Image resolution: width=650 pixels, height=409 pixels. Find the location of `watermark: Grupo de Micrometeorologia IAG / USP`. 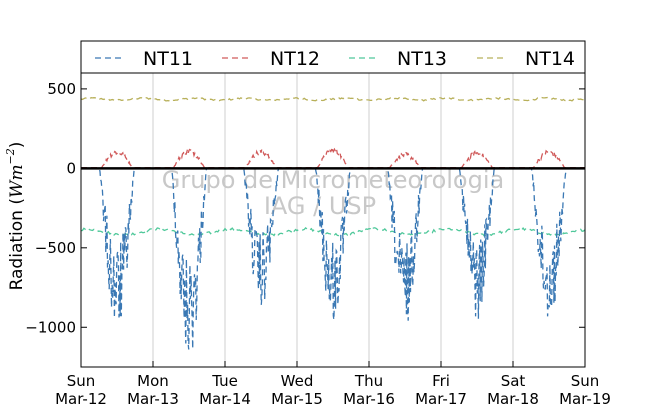

watermark: Grupo de Micrometeorologia IAG / USP is located at coordinates (333, 193).